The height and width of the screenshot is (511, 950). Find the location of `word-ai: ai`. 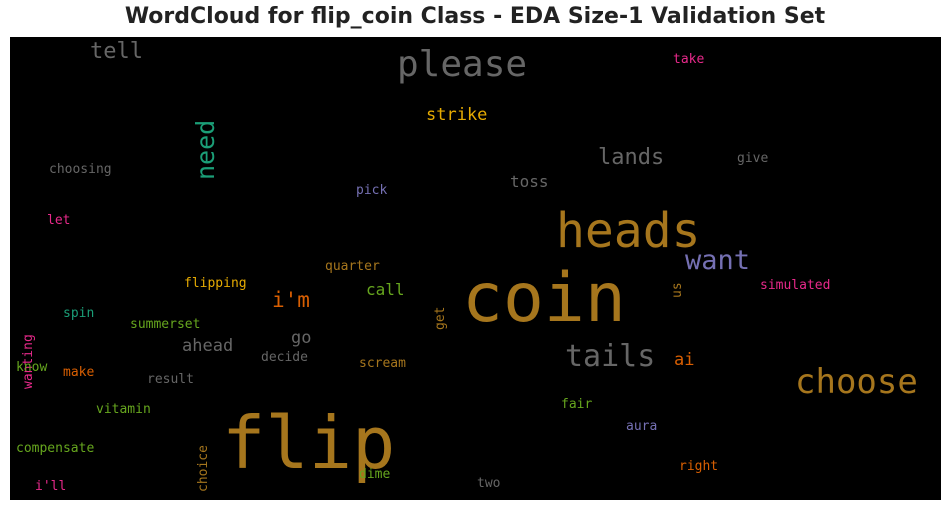

word-ai: ai is located at coordinates (684, 360).